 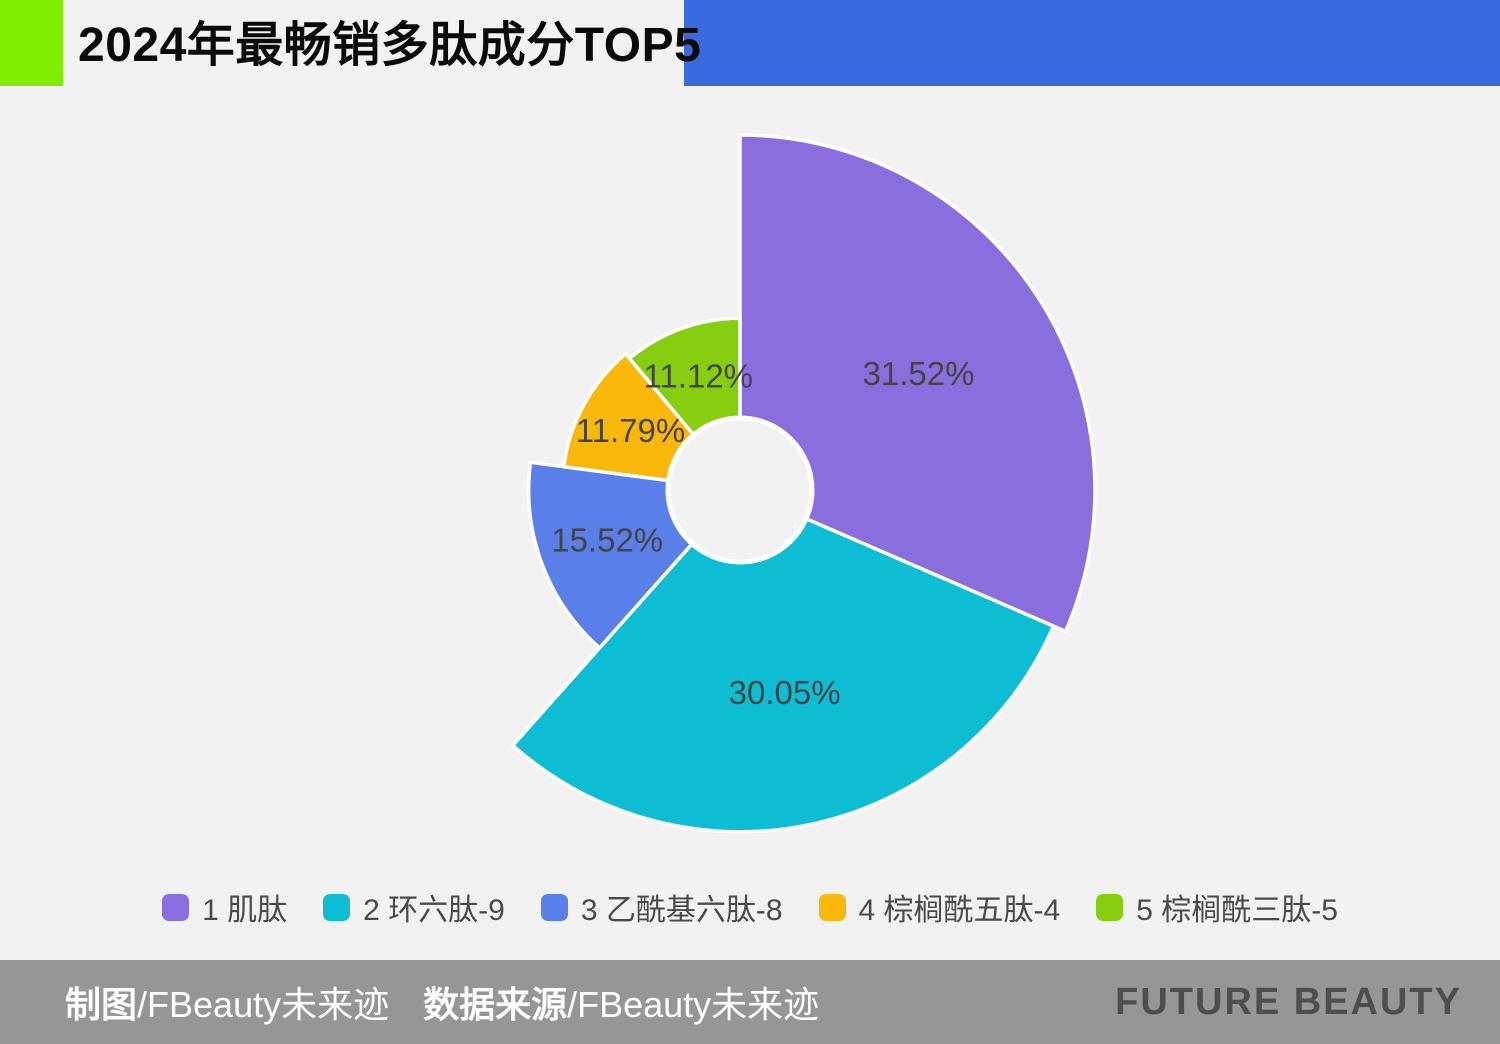 I want to click on legend-item-3: 3 乙酰基六肽-8, so click(x=661, y=907).